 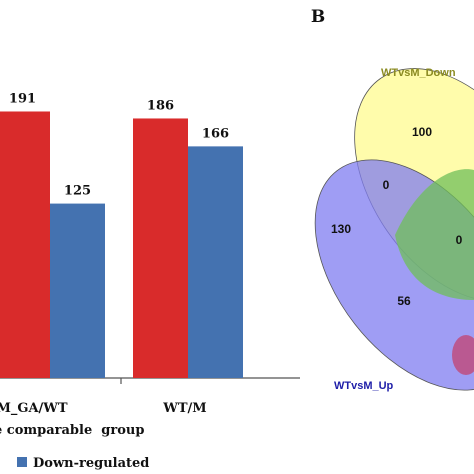 What do you see at coordinates (34, 408) in the screenshot?
I see `x-tick-label-m-ga-wt: M_GA/WT` at bounding box center [34, 408].